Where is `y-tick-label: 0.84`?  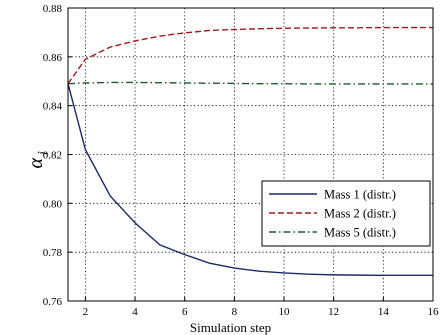 y-tick-label: 0.84 is located at coordinates (53, 107).